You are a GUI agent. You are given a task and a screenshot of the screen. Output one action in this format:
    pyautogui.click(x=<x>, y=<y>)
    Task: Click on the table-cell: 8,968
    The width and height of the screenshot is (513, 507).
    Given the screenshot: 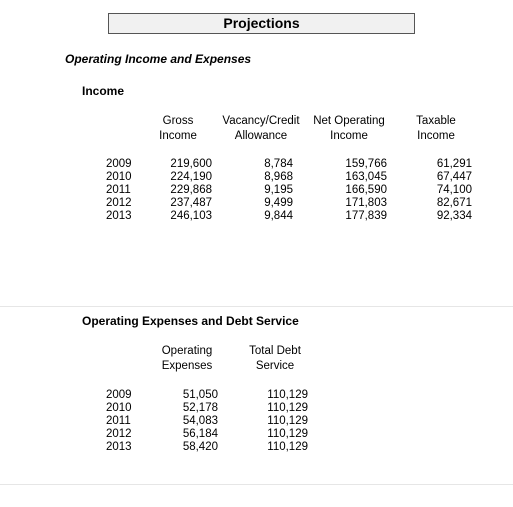 What is the action you would take?
    pyautogui.click(x=278, y=177)
    